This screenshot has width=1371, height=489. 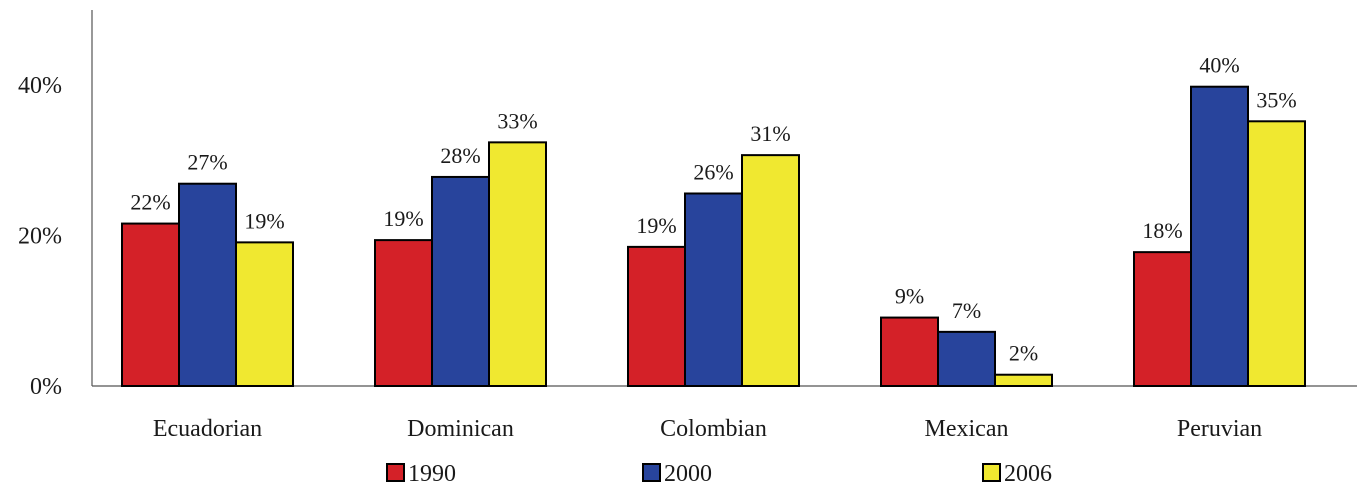 I want to click on data-label: 9%, so click(x=909, y=296).